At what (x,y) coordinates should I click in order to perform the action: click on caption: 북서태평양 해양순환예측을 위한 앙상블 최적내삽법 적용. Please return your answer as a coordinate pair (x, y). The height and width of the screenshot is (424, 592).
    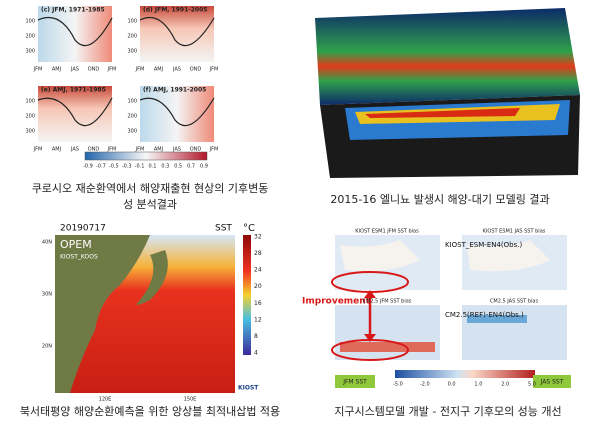
    Looking at the image, I should click on (150, 411).